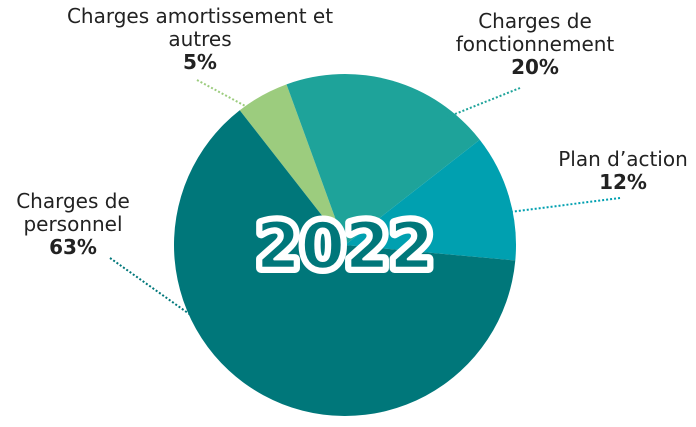 The height and width of the screenshot is (427, 696). I want to click on chart-title-outline: 2022, so click(345, 247).